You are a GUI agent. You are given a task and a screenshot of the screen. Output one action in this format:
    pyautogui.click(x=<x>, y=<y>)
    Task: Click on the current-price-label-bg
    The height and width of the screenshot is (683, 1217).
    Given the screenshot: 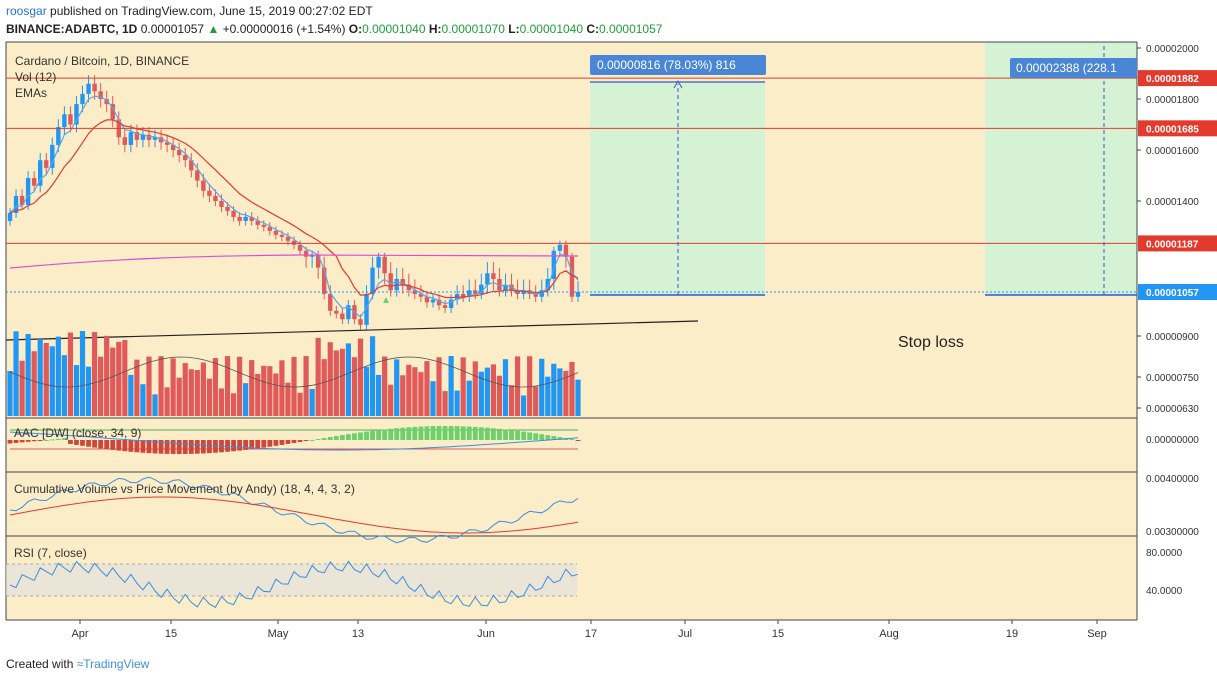 What is the action you would take?
    pyautogui.click(x=1177, y=292)
    